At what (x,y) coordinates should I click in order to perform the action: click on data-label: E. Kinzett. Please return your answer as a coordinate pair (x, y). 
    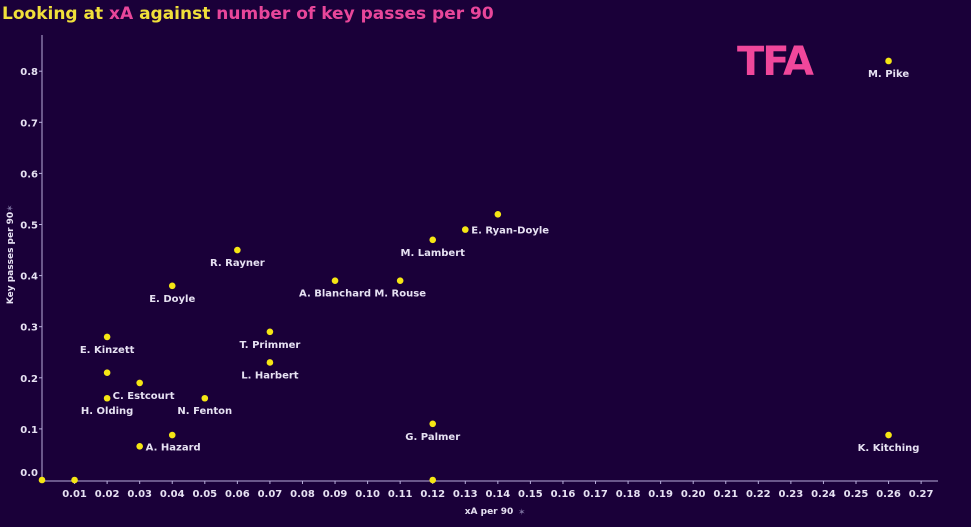
    Looking at the image, I should click on (107, 350).